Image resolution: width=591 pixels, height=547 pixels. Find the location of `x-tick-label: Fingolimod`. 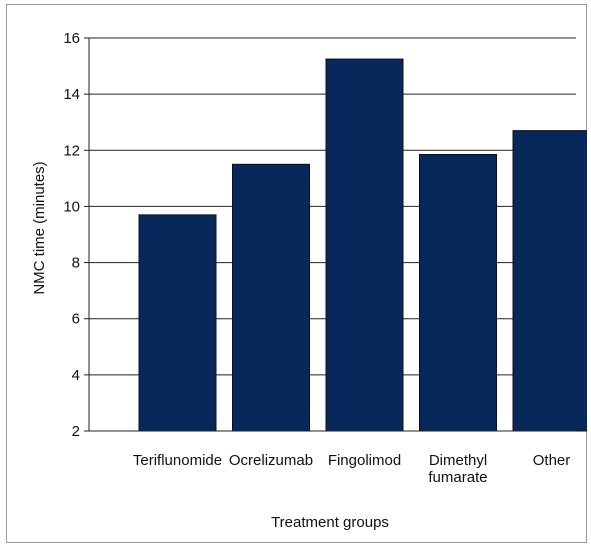

x-tick-label: Fingolimod is located at coordinates (364, 460).